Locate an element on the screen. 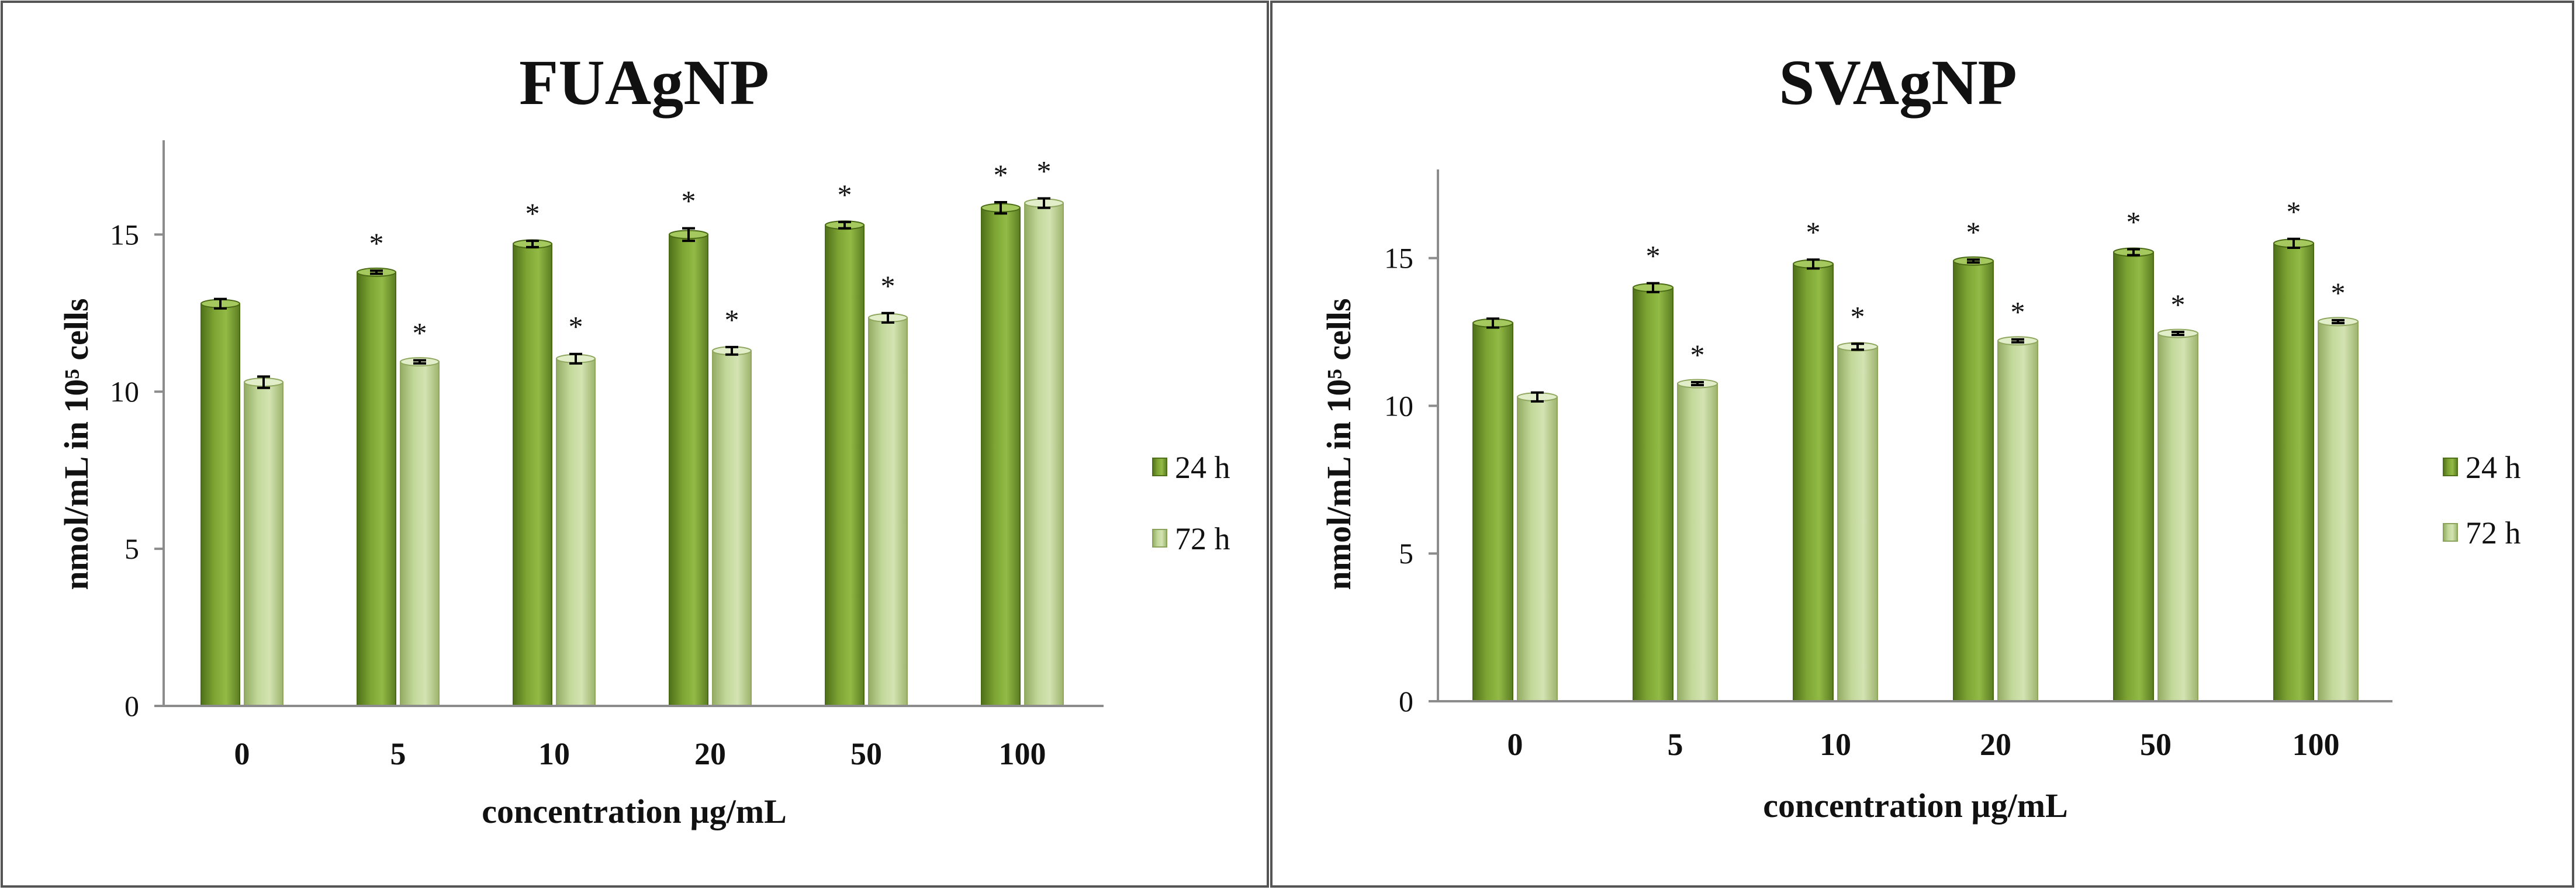  chart-title: SVAgNP is located at coordinates (1898, 82).